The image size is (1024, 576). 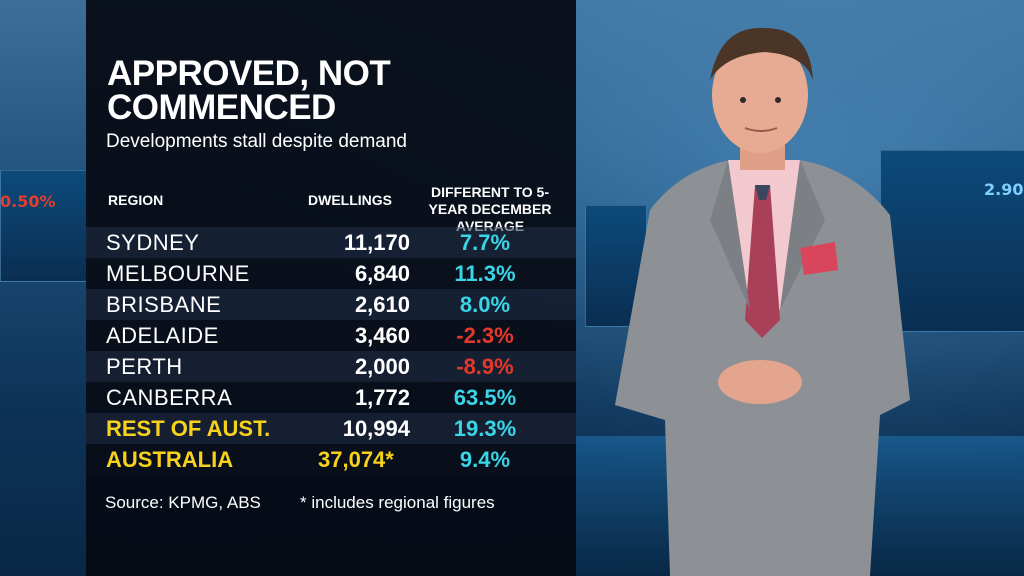 What do you see at coordinates (28, 201) in the screenshot?
I see `background-ticker-left: 0.50%` at bounding box center [28, 201].